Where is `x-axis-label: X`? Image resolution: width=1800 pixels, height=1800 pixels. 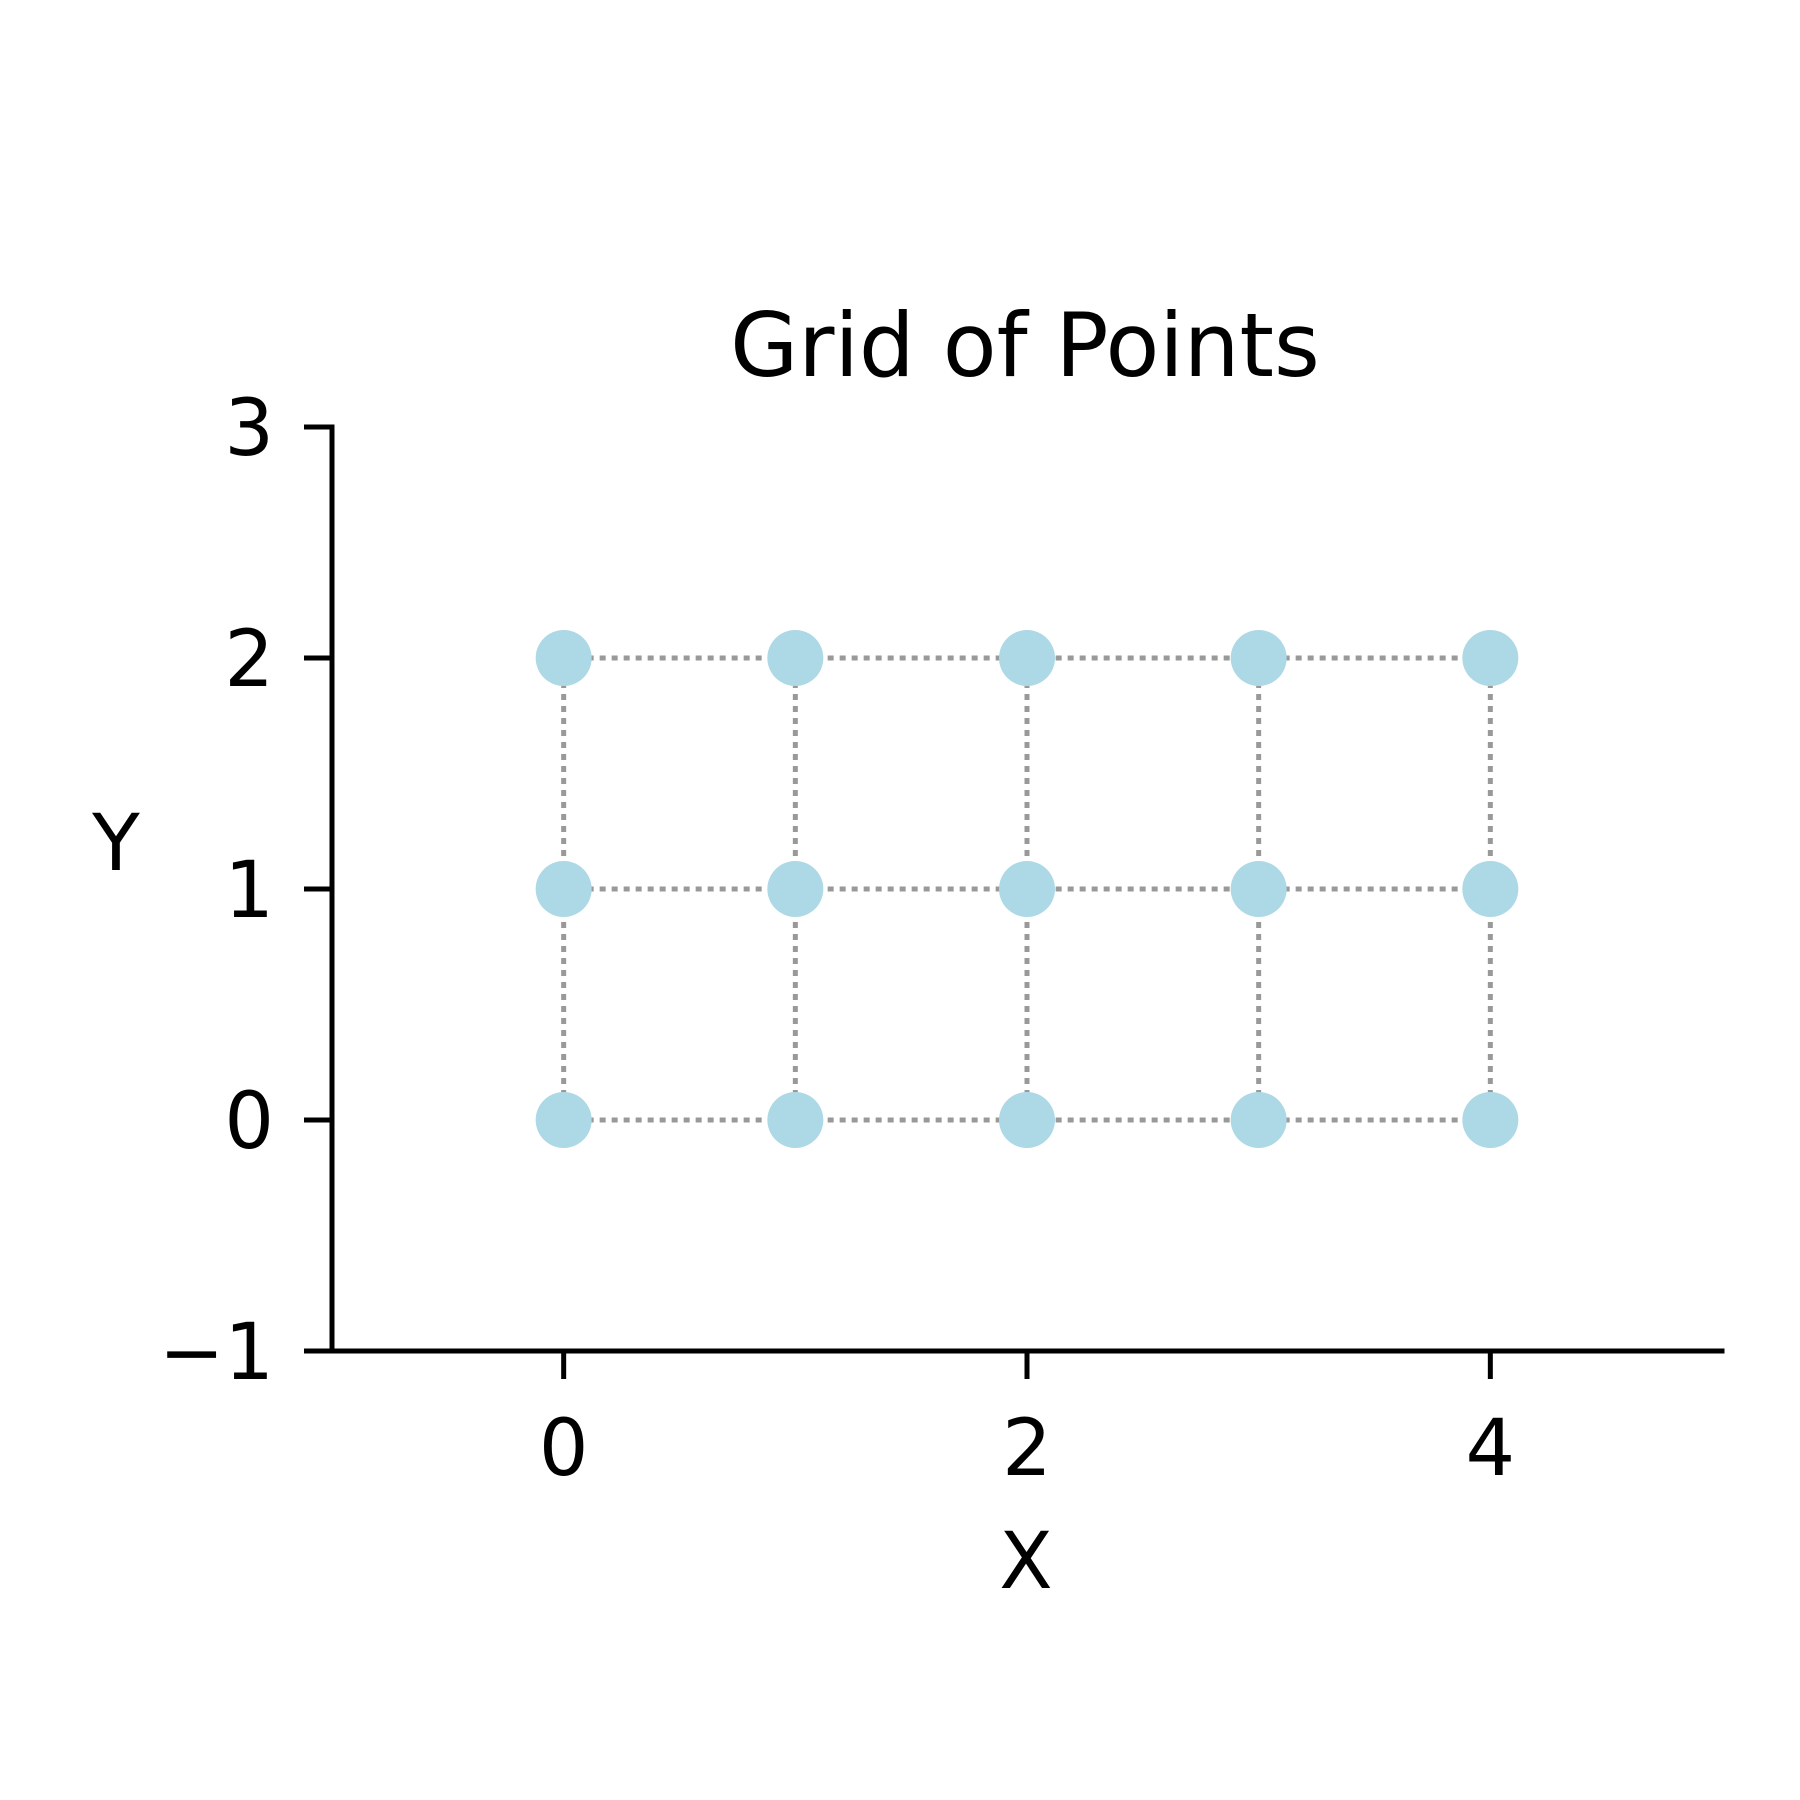
x-axis-label: X is located at coordinates (1025, 1562).